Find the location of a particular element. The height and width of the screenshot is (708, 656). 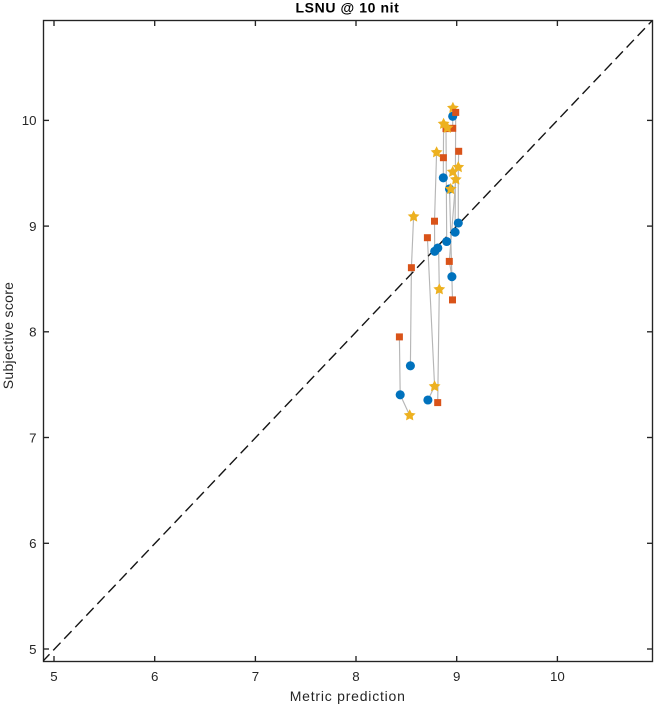

svg-text: LSNU @ 10 nit is located at coordinates (348, 8).